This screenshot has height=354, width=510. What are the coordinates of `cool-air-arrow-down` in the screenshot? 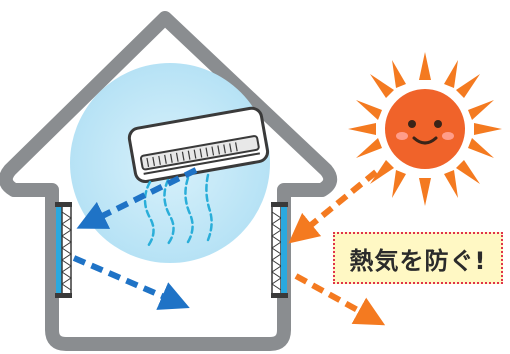 It's located at (131, 282).